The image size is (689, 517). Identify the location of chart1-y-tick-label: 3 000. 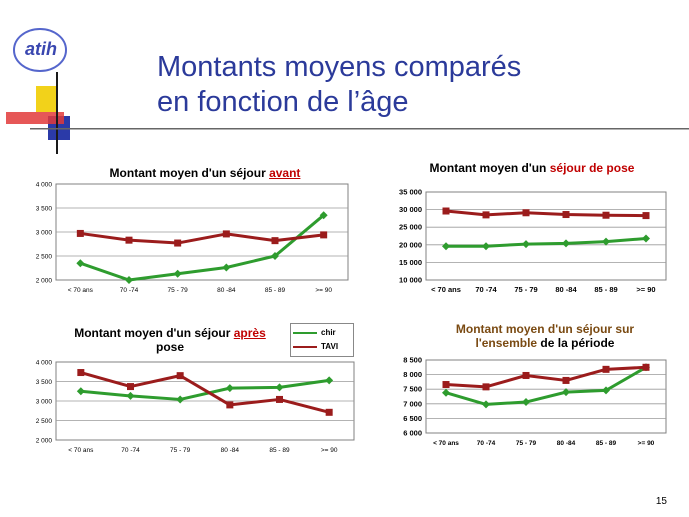
(44, 233).